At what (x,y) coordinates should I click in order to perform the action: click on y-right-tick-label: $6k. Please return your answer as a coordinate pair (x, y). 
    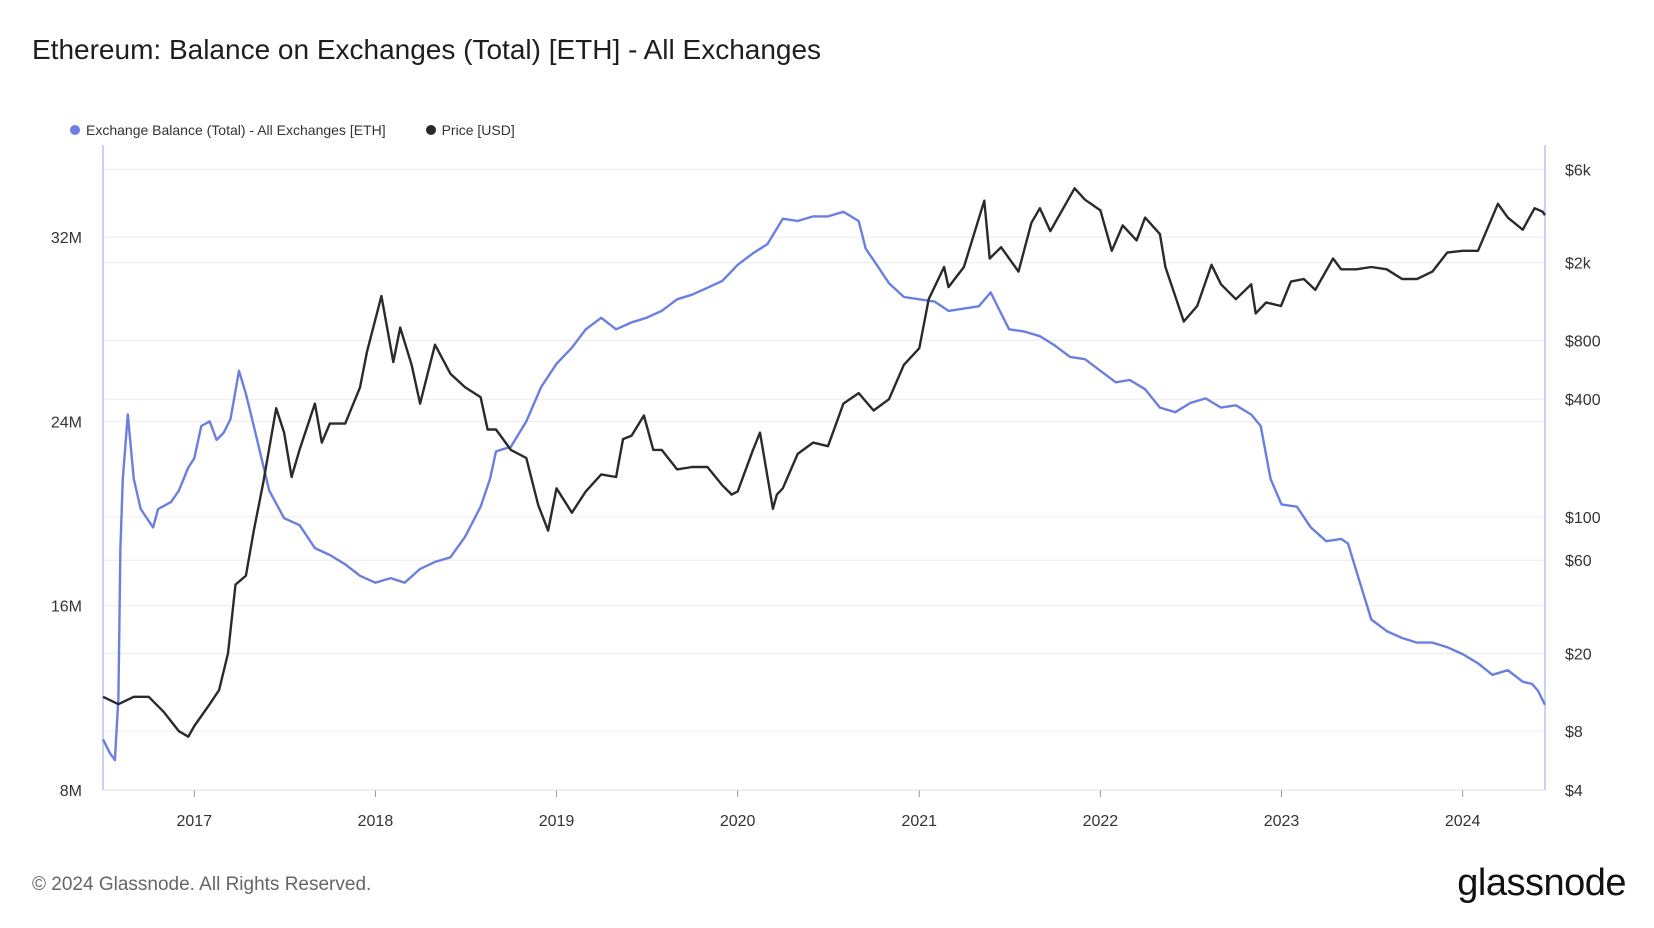
    Looking at the image, I should click on (1578, 170).